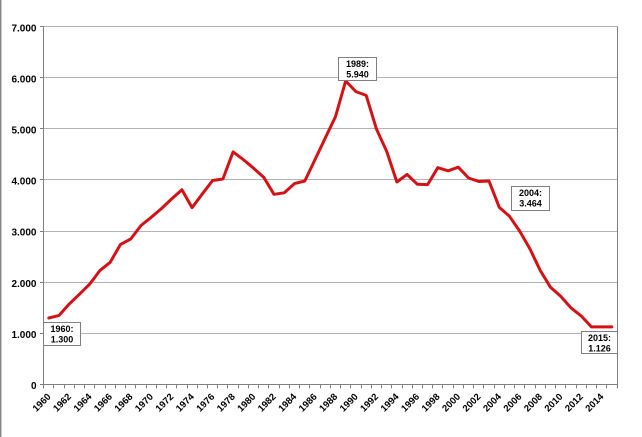 The width and height of the screenshot is (642, 437). Describe the element at coordinates (23, 79) in the screenshot. I see `svg-text: 6.000` at that location.